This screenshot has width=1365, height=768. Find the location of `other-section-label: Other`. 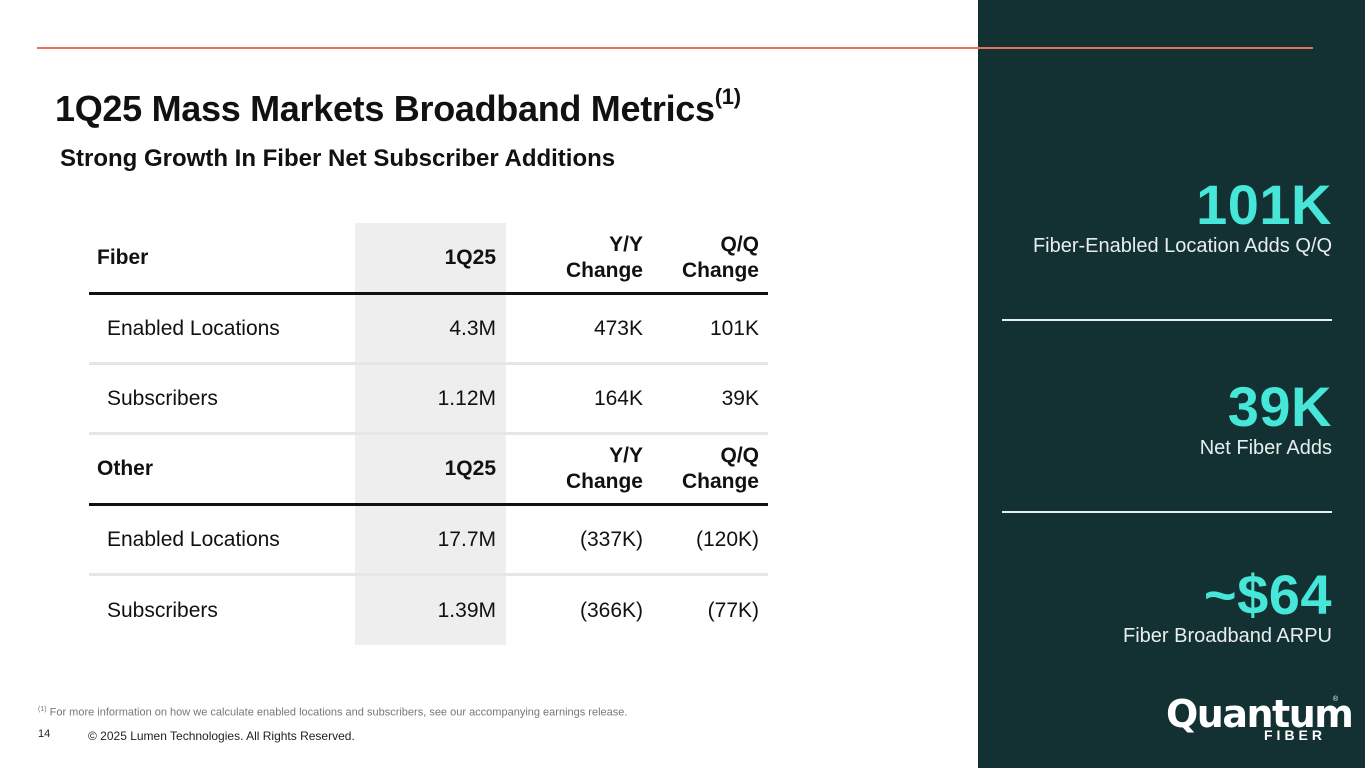

other-section-label: Other is located at coordinates (125, 468).